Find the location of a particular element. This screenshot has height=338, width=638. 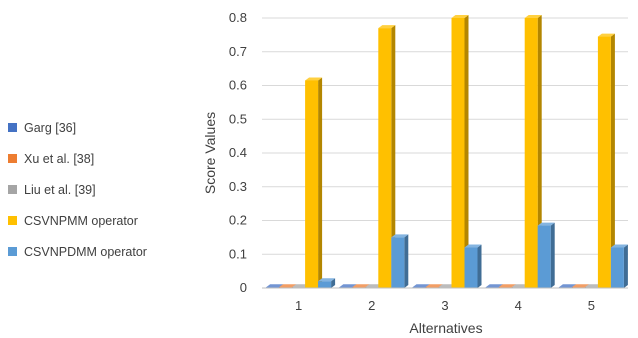

y-tick-label: 0 is located at coordinates (243, 287).